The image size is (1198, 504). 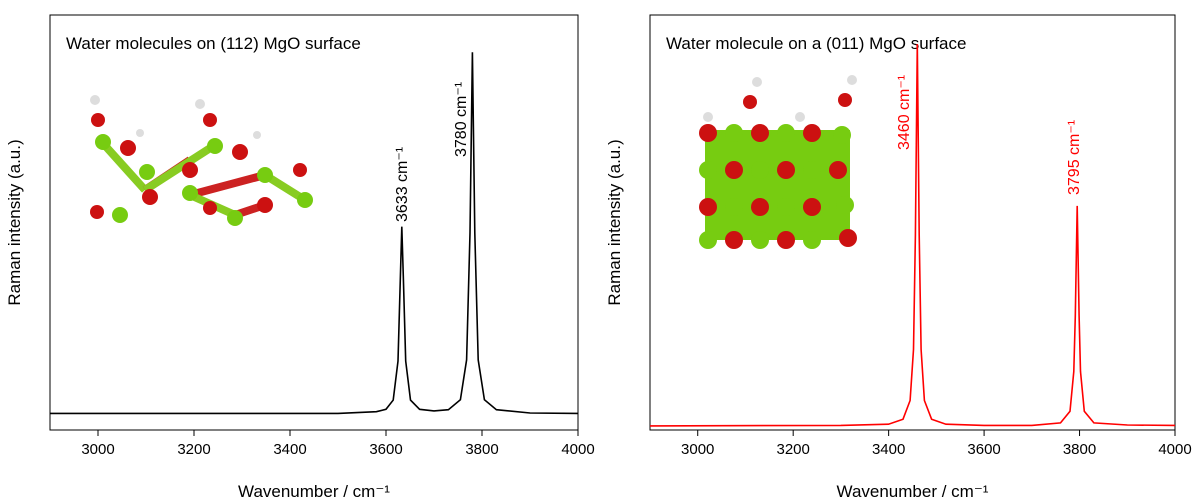 What do you see at coordinates (201, 160) in the screenshot?
I see `molecule-left` at bounding box center [201, 160].